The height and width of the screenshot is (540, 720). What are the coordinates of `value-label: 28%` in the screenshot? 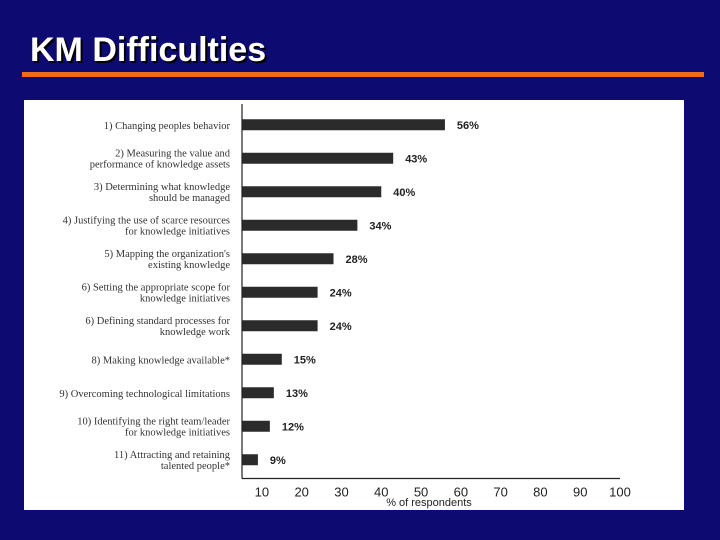 It's located at (357, 260).